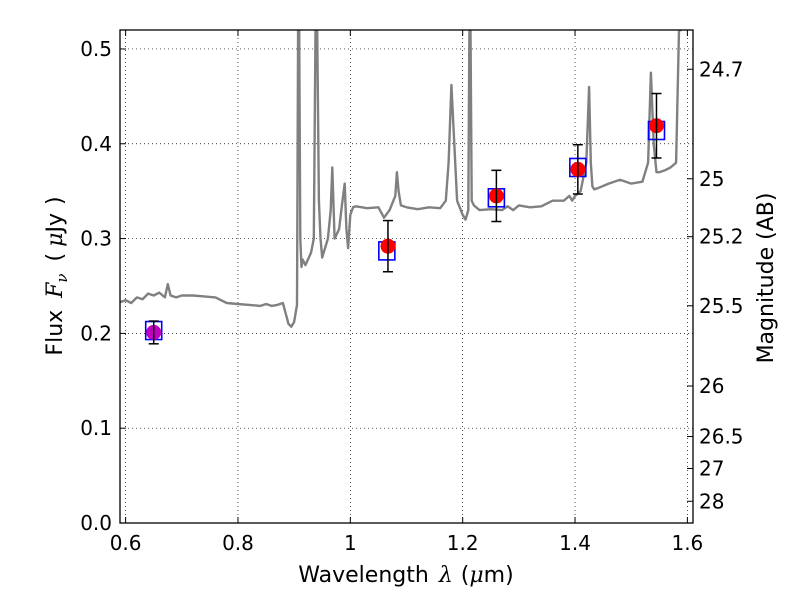  Describe the element at coordinates (715, 285) in the screenshot. I see `y2-axis-ticks: 24.7 25 25.2 25.5 26 26.5 27 28` at that location.